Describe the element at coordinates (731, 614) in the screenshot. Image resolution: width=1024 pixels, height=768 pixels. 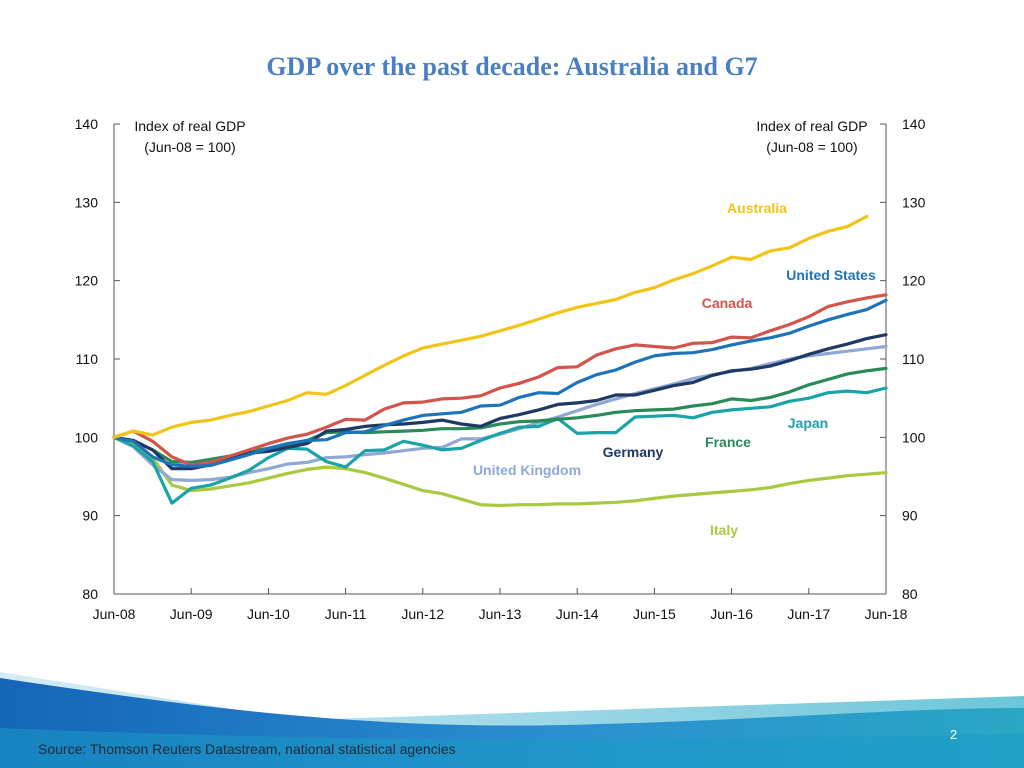
I see `x-tick-label: Jun-16` at that location.